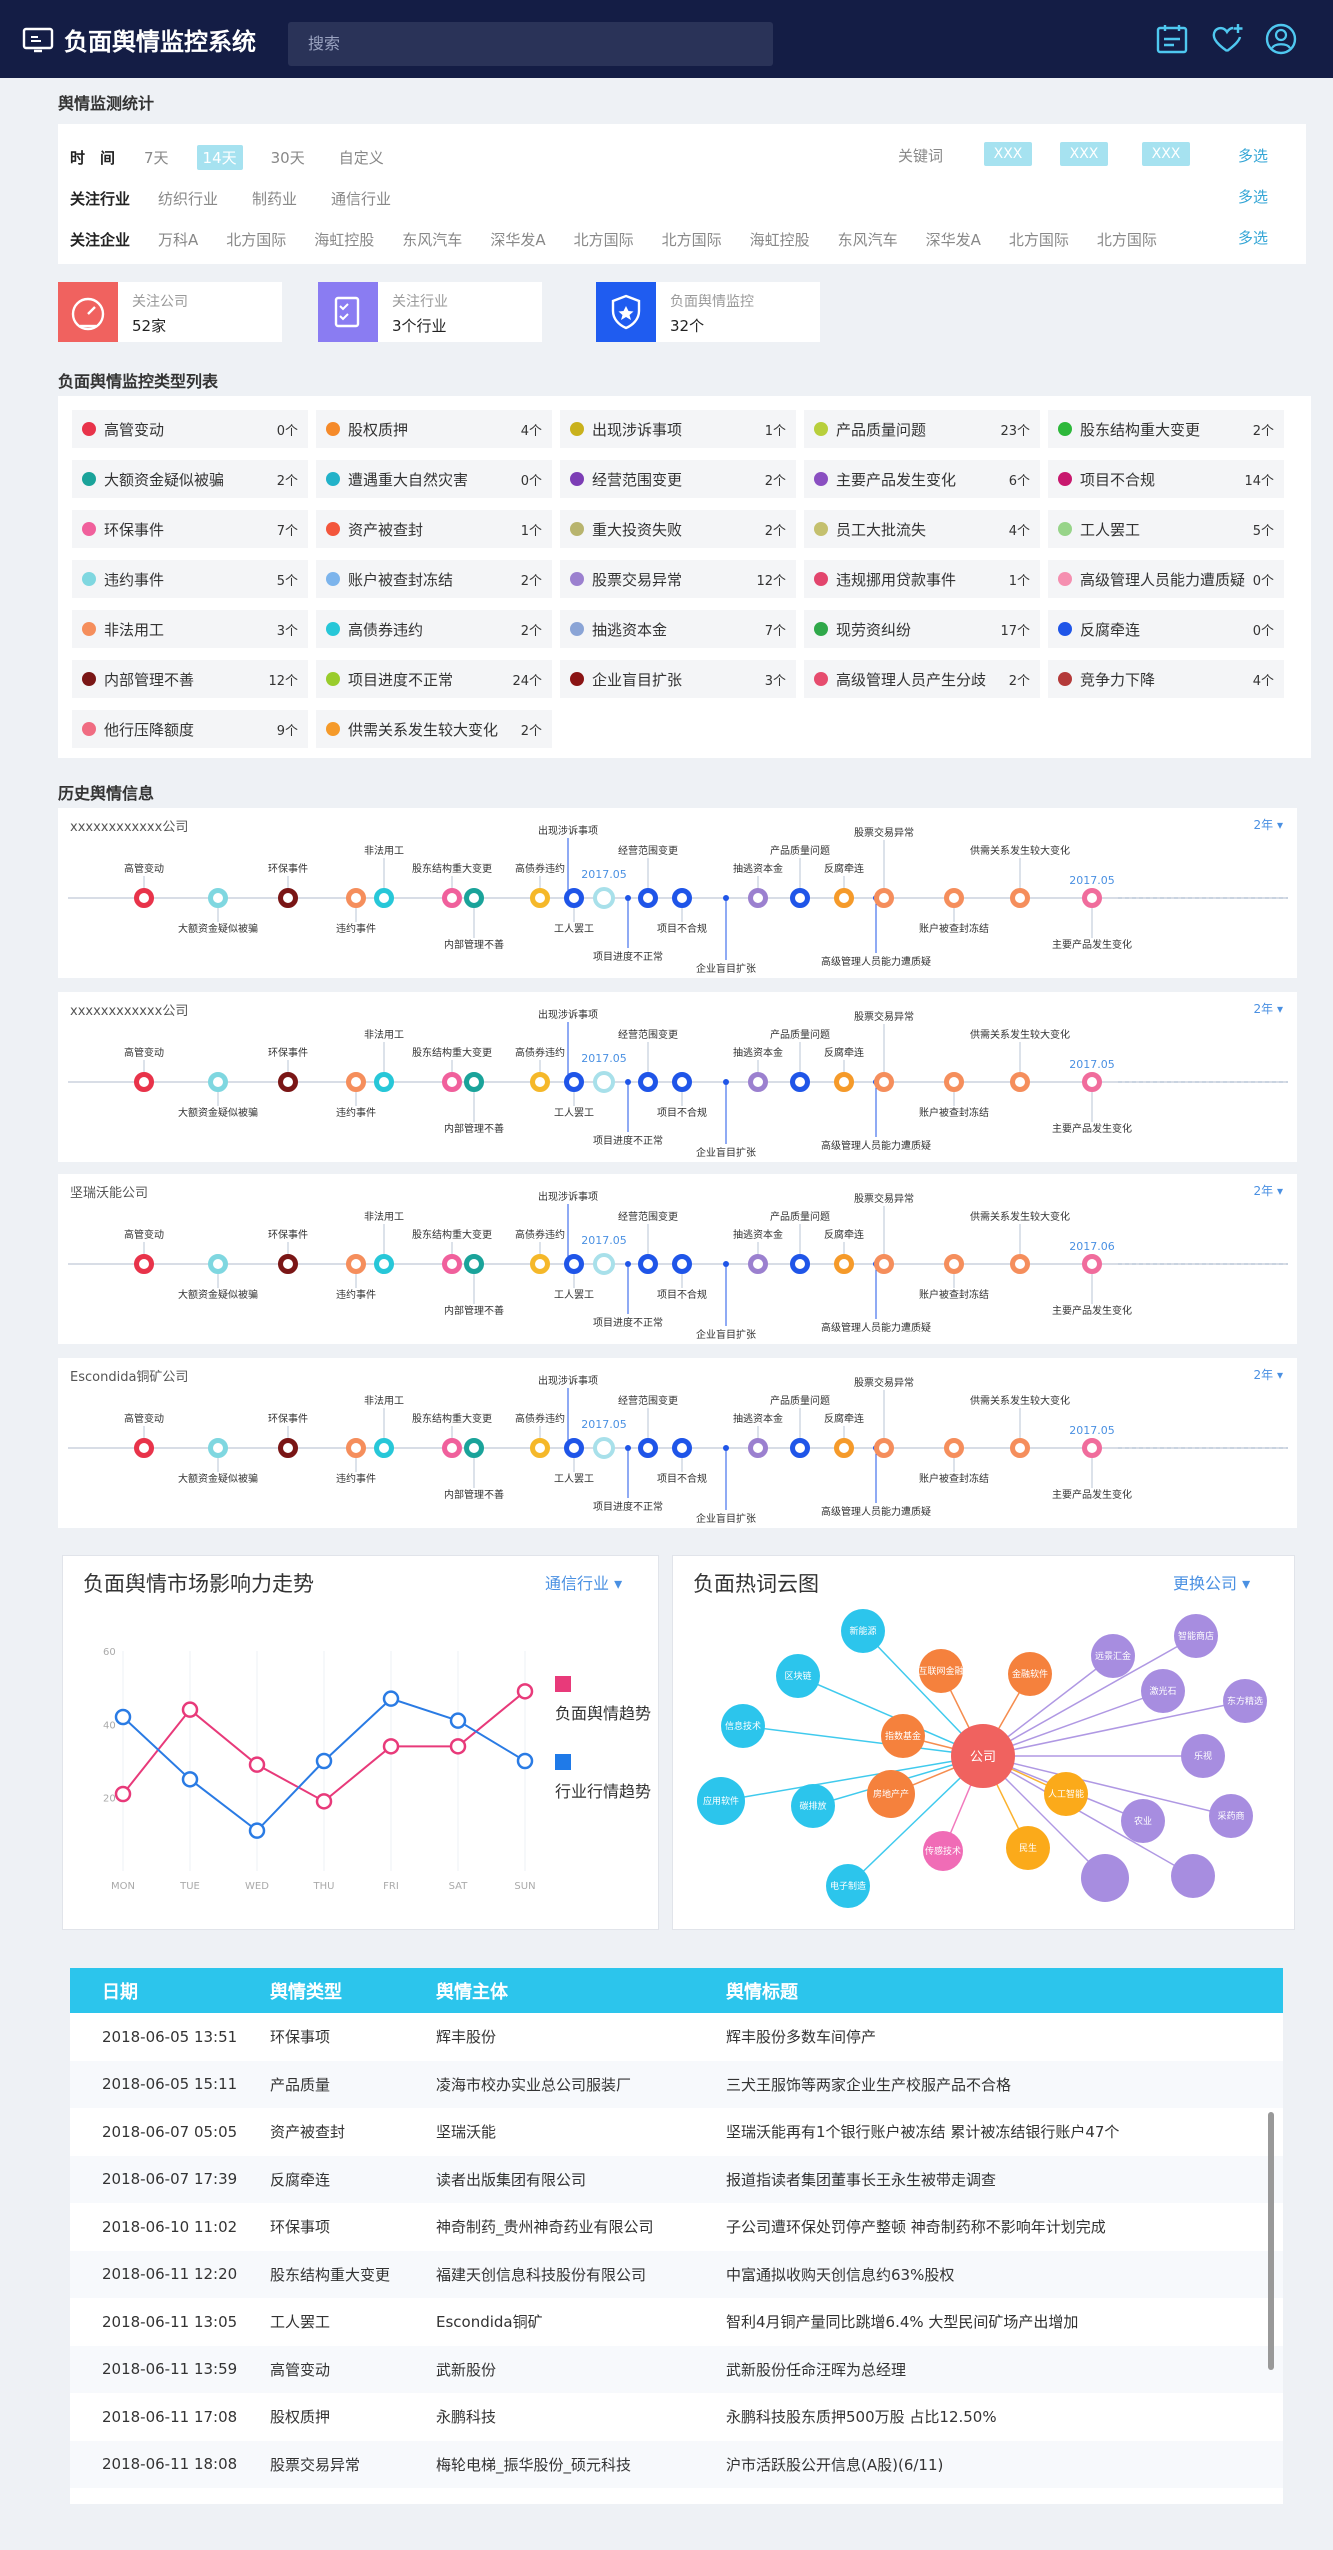  Describe the element at coordinates (190, 579) in the screenshot. I see `type-item: 违约事件 5个` at that location.